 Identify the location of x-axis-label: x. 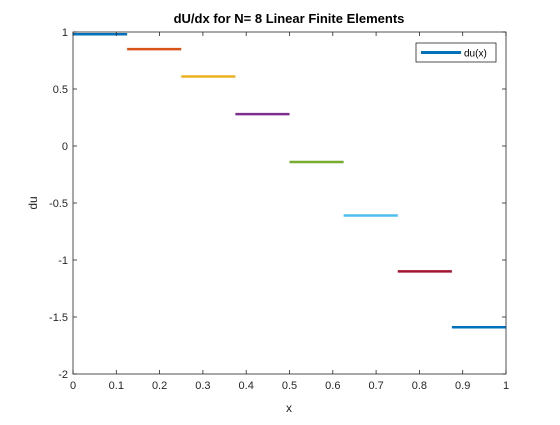
(289, 408).